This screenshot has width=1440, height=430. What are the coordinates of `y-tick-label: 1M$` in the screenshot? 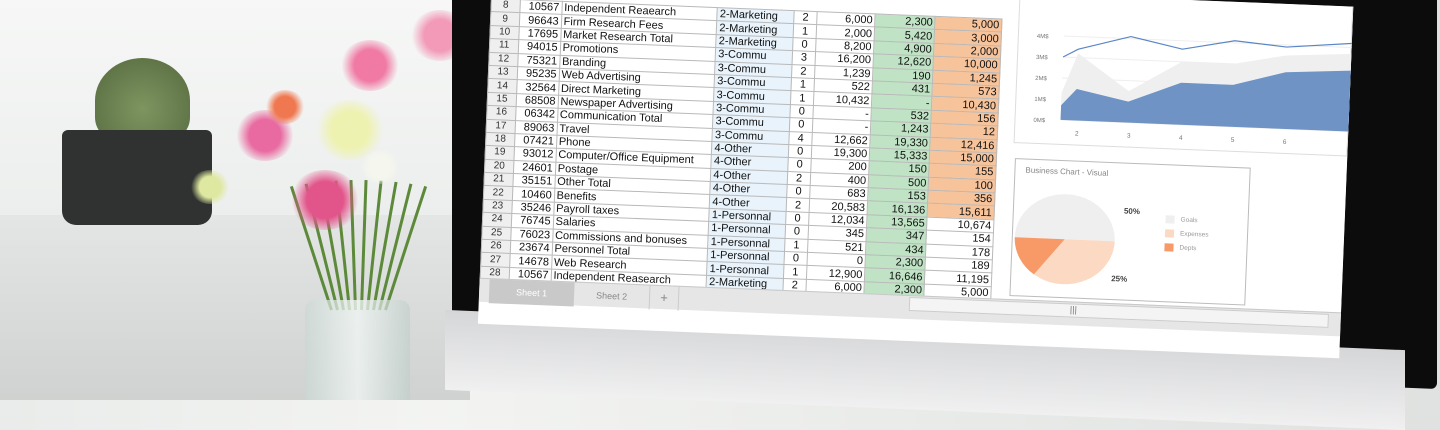 It's located at (1040, 100).